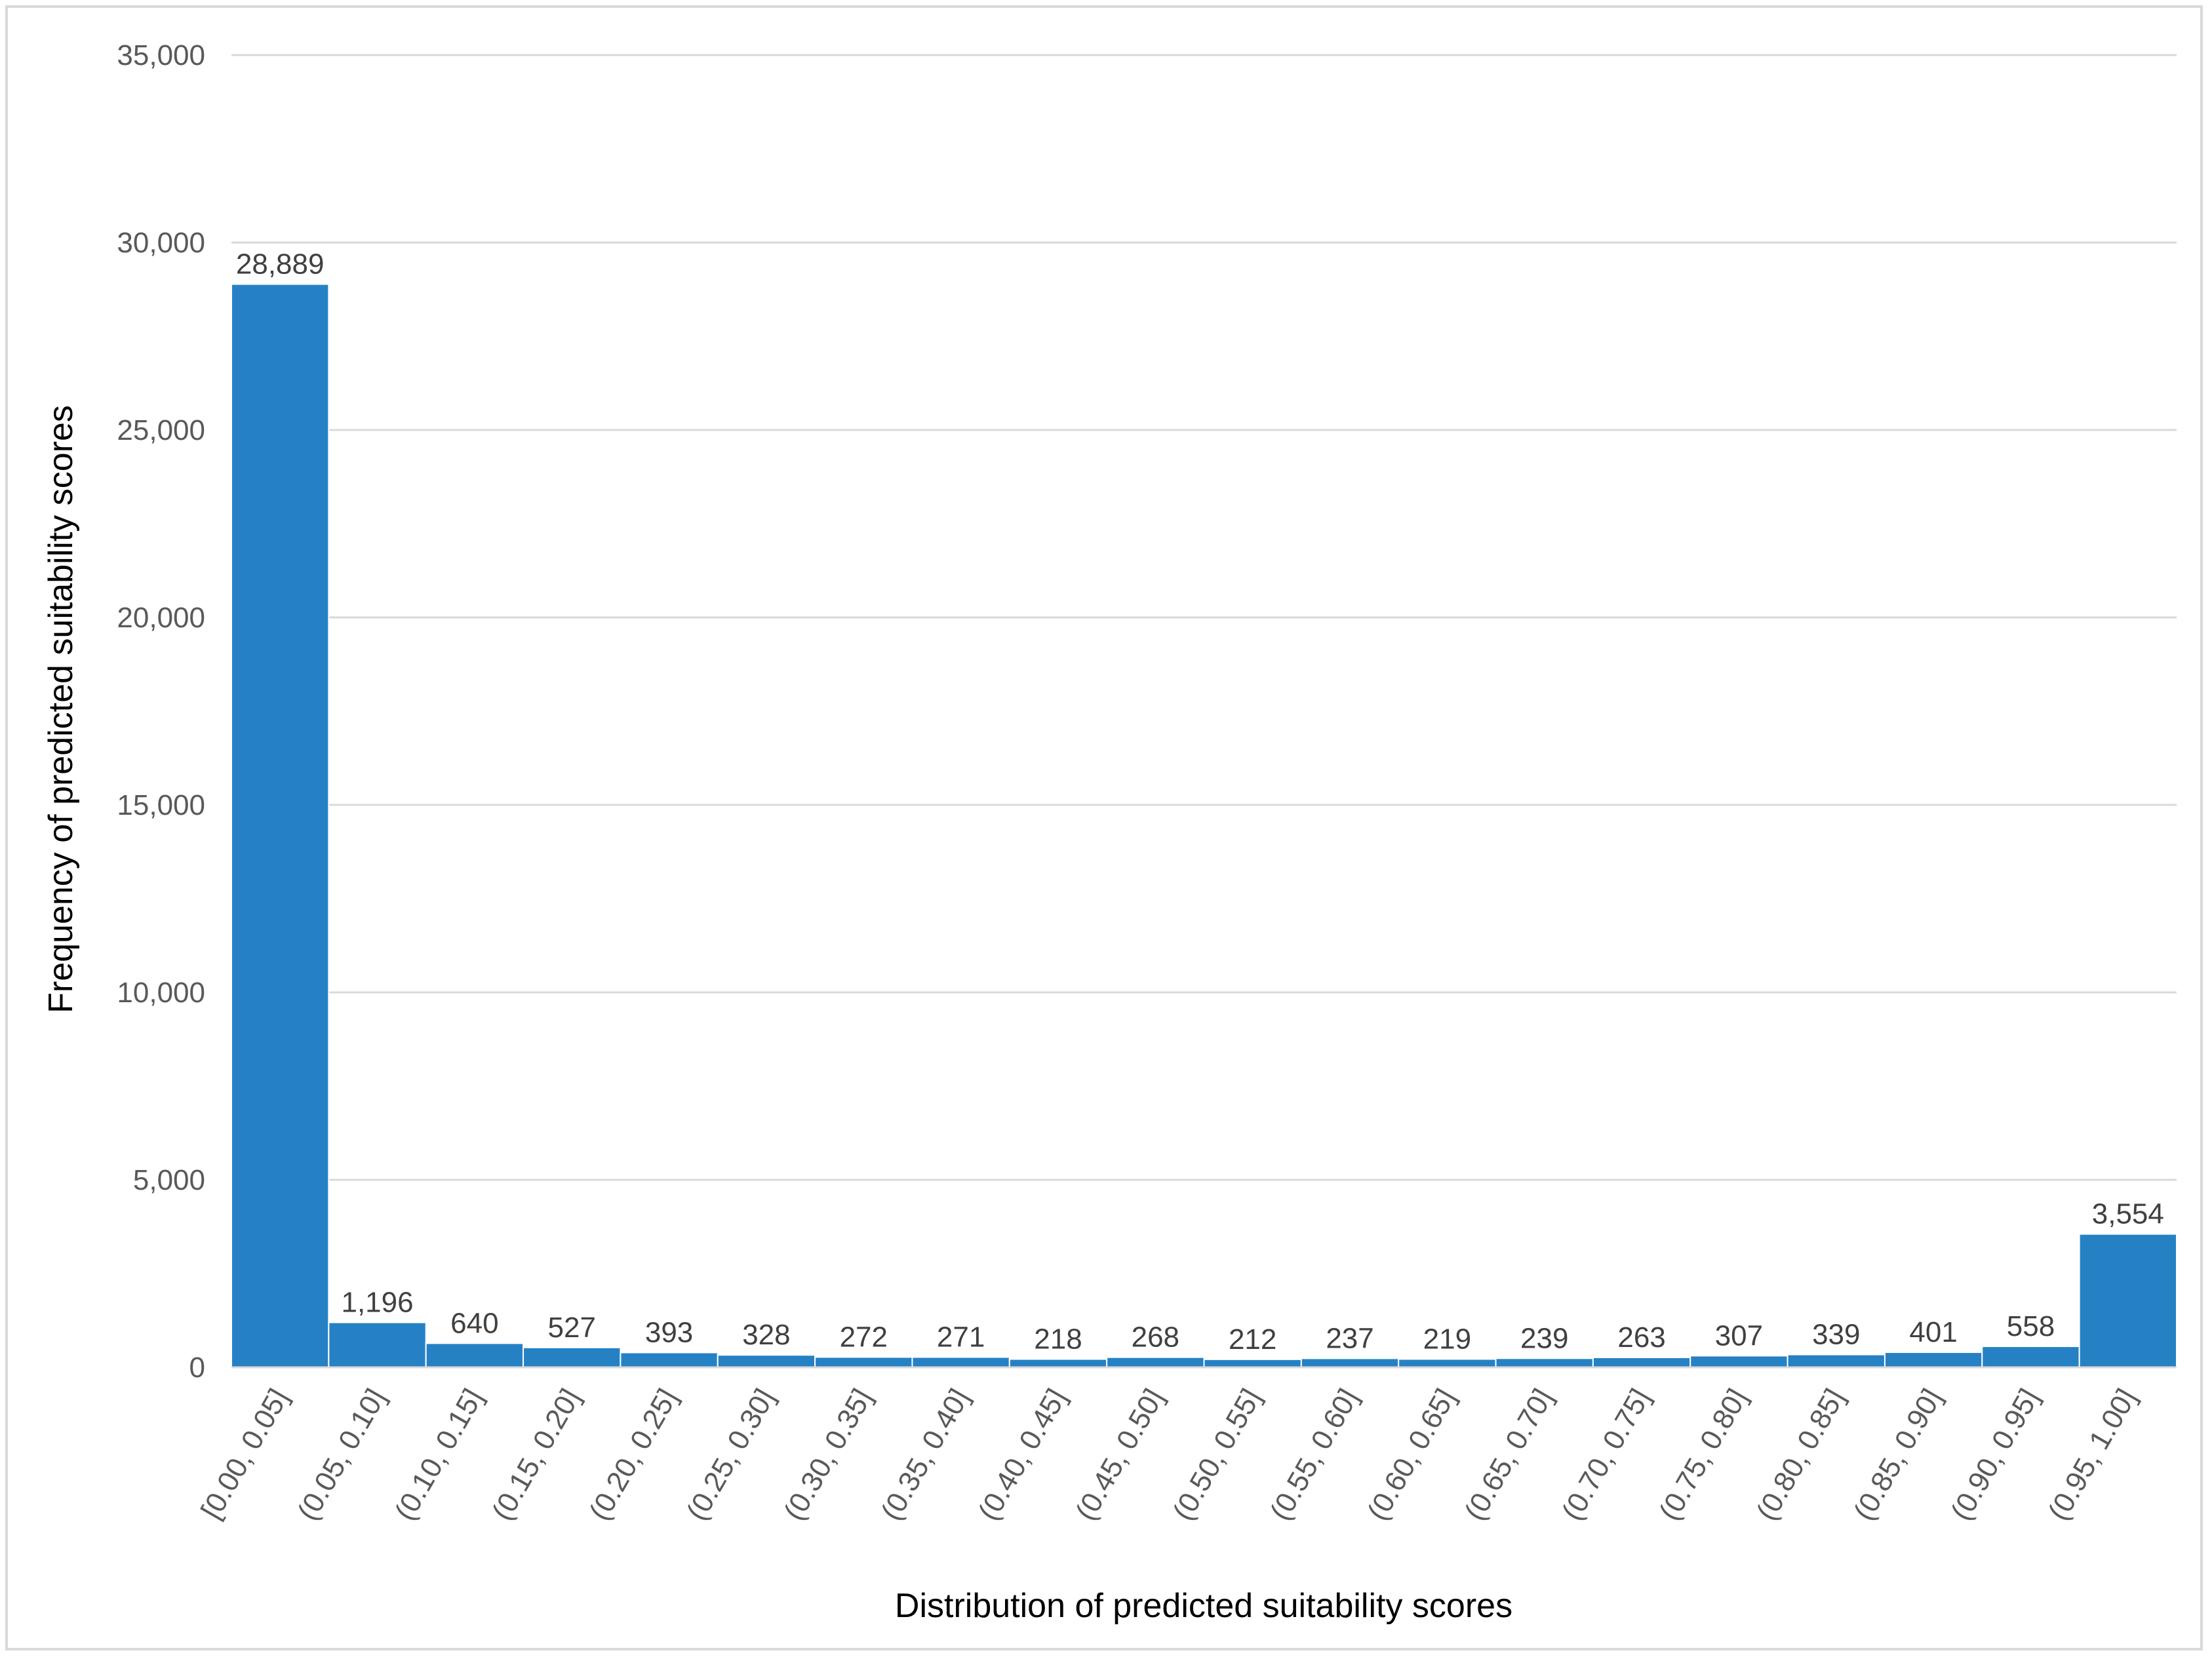 The width and height of the screenshot is (2212, 1659). What do you see at coordinates (1411, 1455) in the screenshot?
I see `x-tick-label: (0.60, 0.65]` at bounding box center [1411, 1455].